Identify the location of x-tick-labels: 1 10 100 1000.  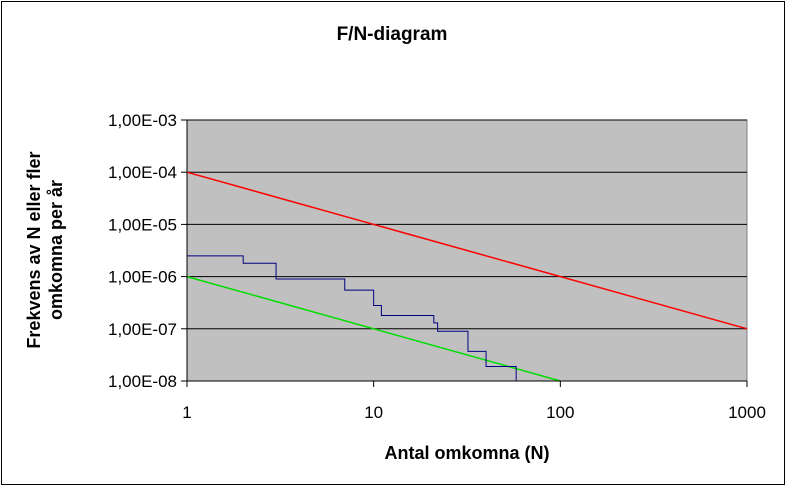
(474, 401).